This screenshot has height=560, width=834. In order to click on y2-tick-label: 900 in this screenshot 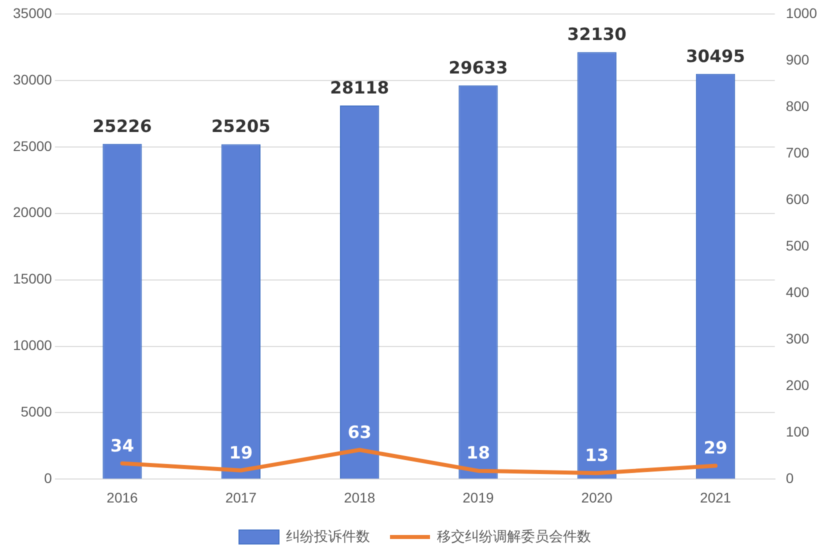, I will do `click(798, 59)`.